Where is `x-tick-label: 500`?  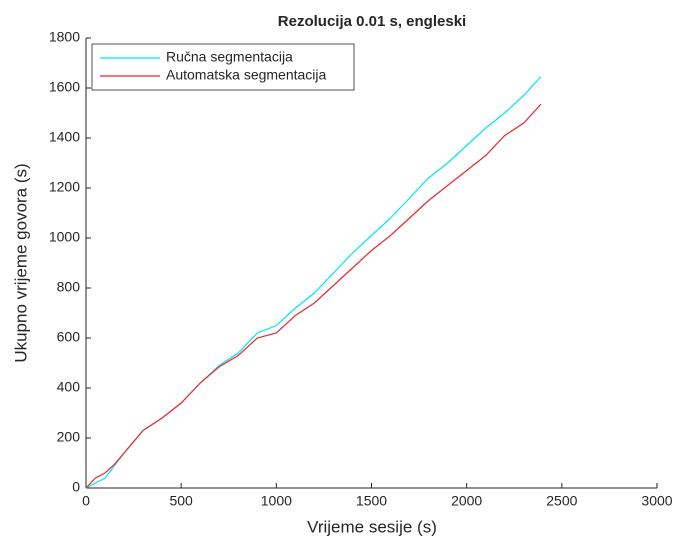
x-tick-label: 500 is located at coordinates (181, 501).